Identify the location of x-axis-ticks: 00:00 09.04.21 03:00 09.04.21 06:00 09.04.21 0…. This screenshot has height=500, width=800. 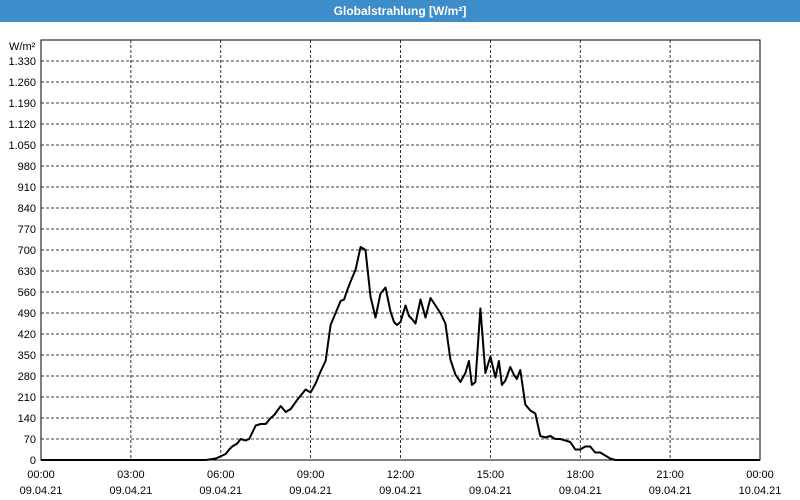
(401, 483).